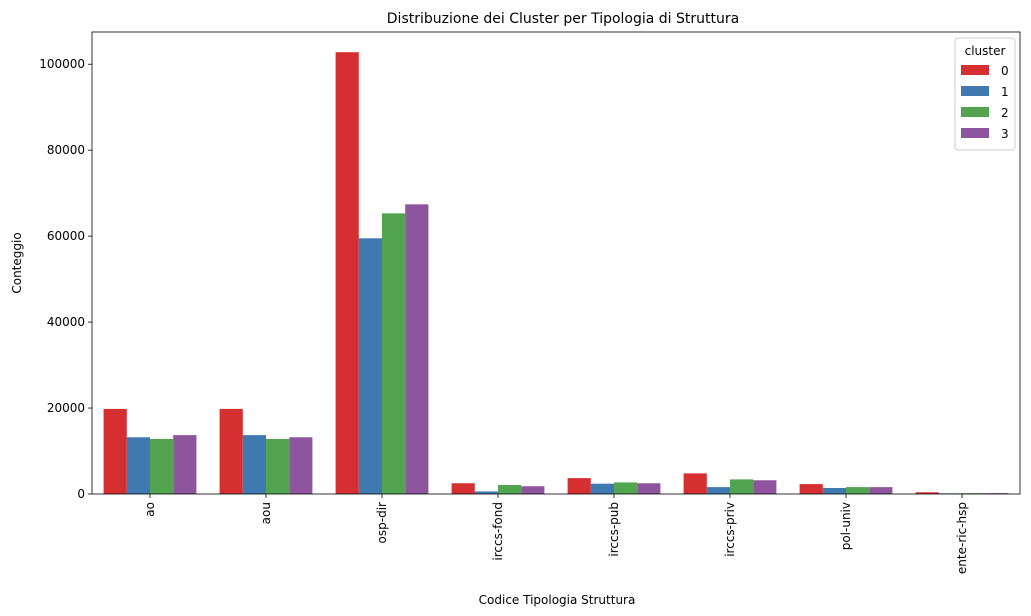 Image resolution: width=1031 pixels, height=616 pixels. What do you see at coordinates (1005, 134) in the screenshot?
I see `legend-label-3: 3` at bounding box center [1005, 134].